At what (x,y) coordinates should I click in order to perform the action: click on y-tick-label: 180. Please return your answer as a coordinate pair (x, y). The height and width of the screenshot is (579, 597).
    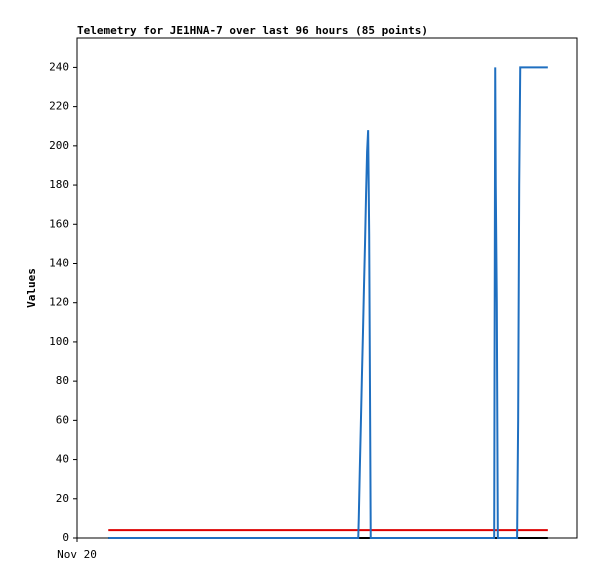
    Looking at the image, I should click on (59, 184).